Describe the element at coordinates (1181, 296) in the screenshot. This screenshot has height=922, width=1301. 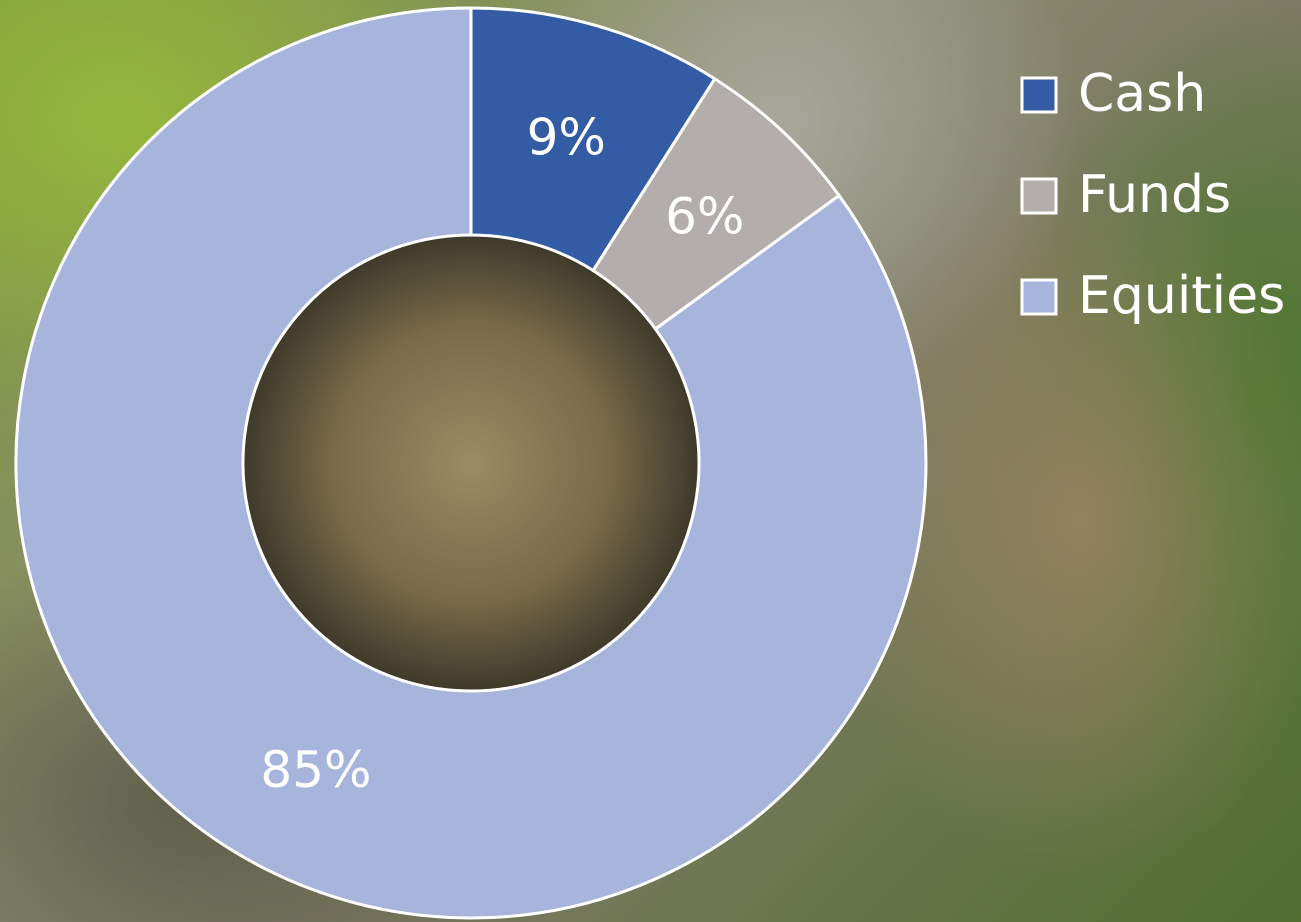
I see `legend-label: Equities` at that location.